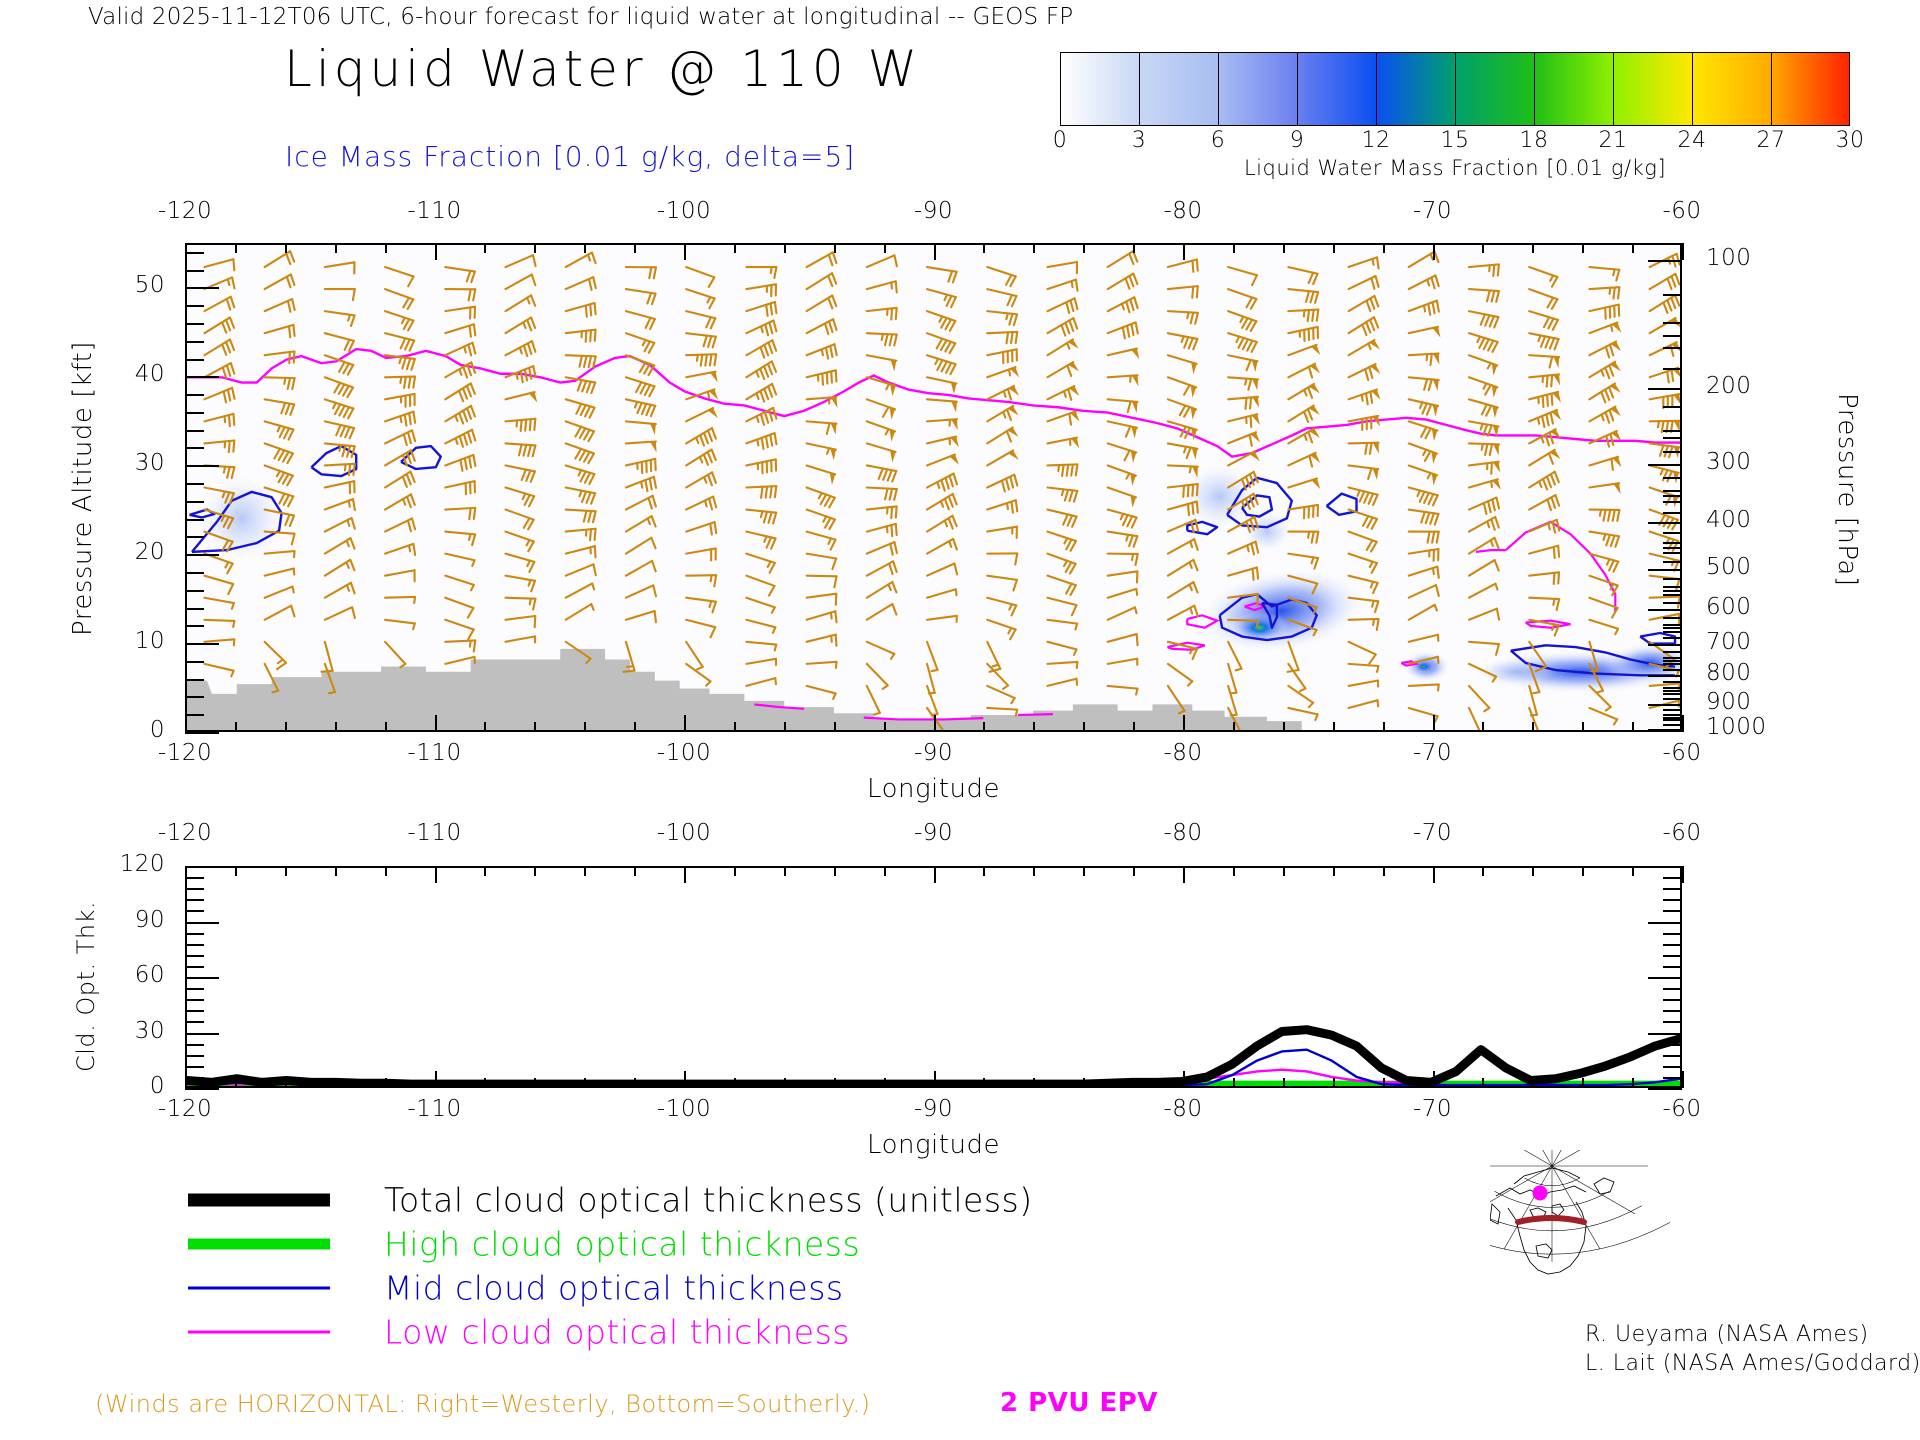  What do you see at coordinates (1729, 641) in the screenshot?
I see `axis-tick-label: 700` at bounding box center [1729, 641].